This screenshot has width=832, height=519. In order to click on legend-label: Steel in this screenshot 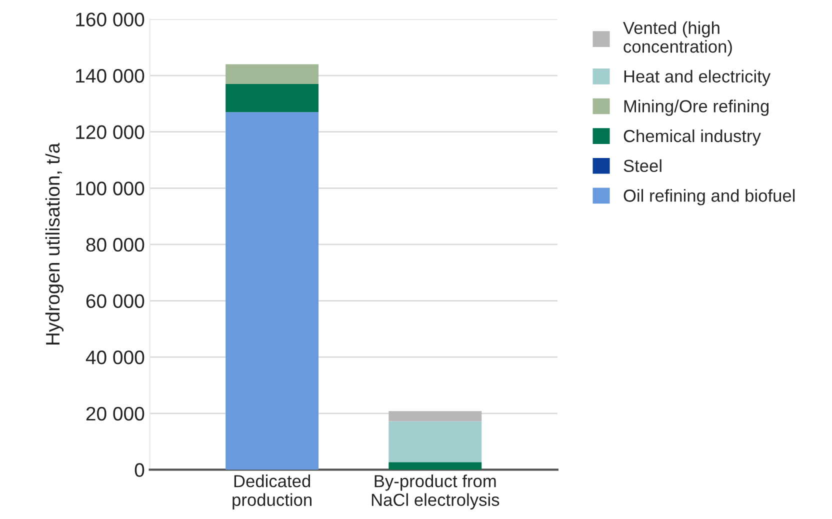, I will do `click(643, 165)`.